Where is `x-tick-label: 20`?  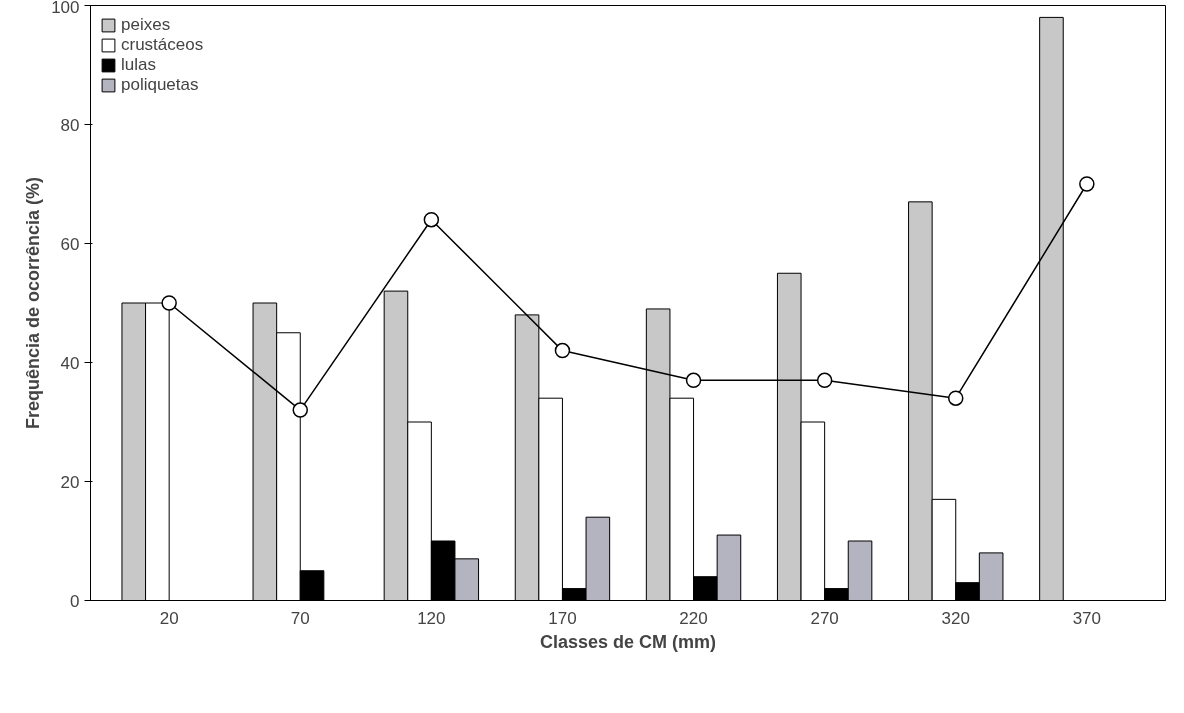 x-tick-label: 20 is located at coordinates (169, 618).